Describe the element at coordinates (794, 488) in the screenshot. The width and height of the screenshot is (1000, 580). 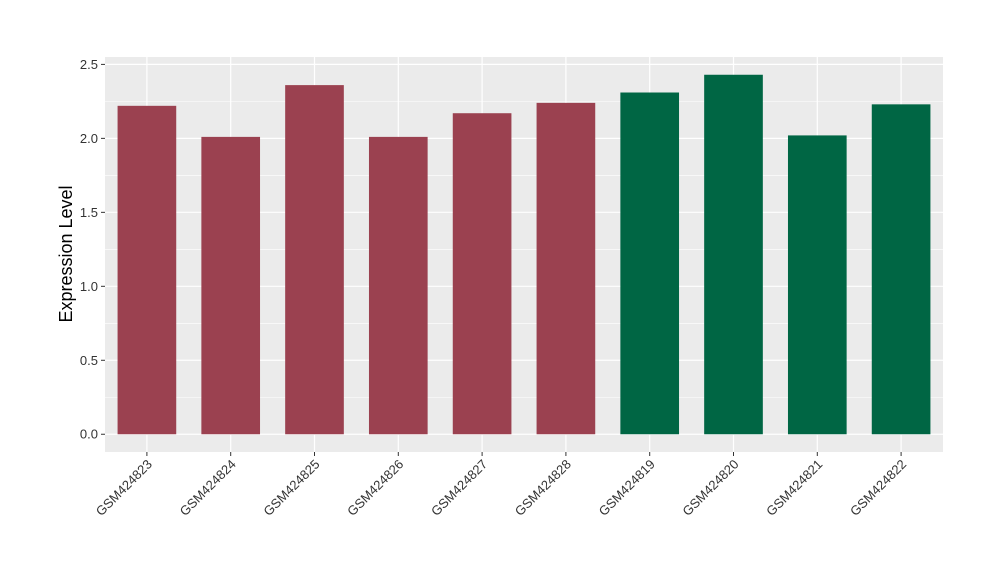
I see `x-tick-label: GSM424821` at that location.